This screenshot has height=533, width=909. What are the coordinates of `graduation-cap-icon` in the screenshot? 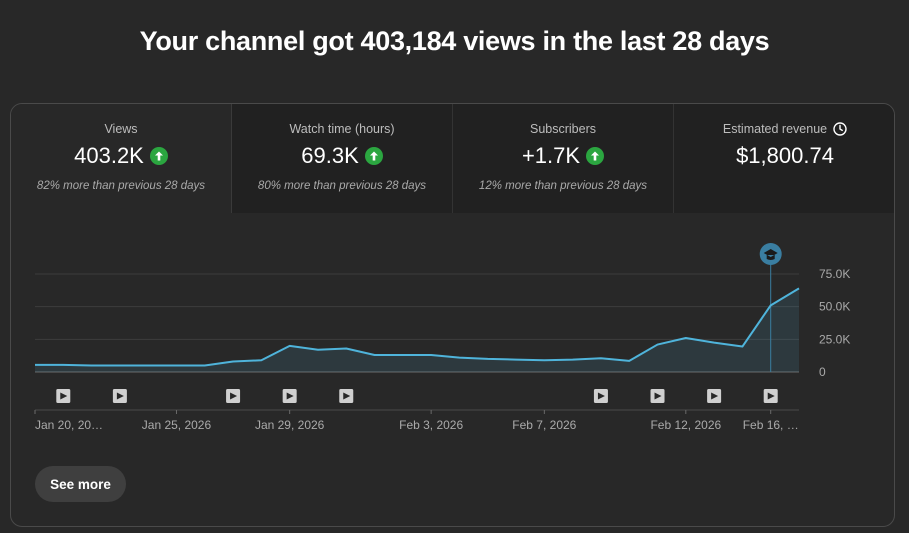 It's located at (770, 254).